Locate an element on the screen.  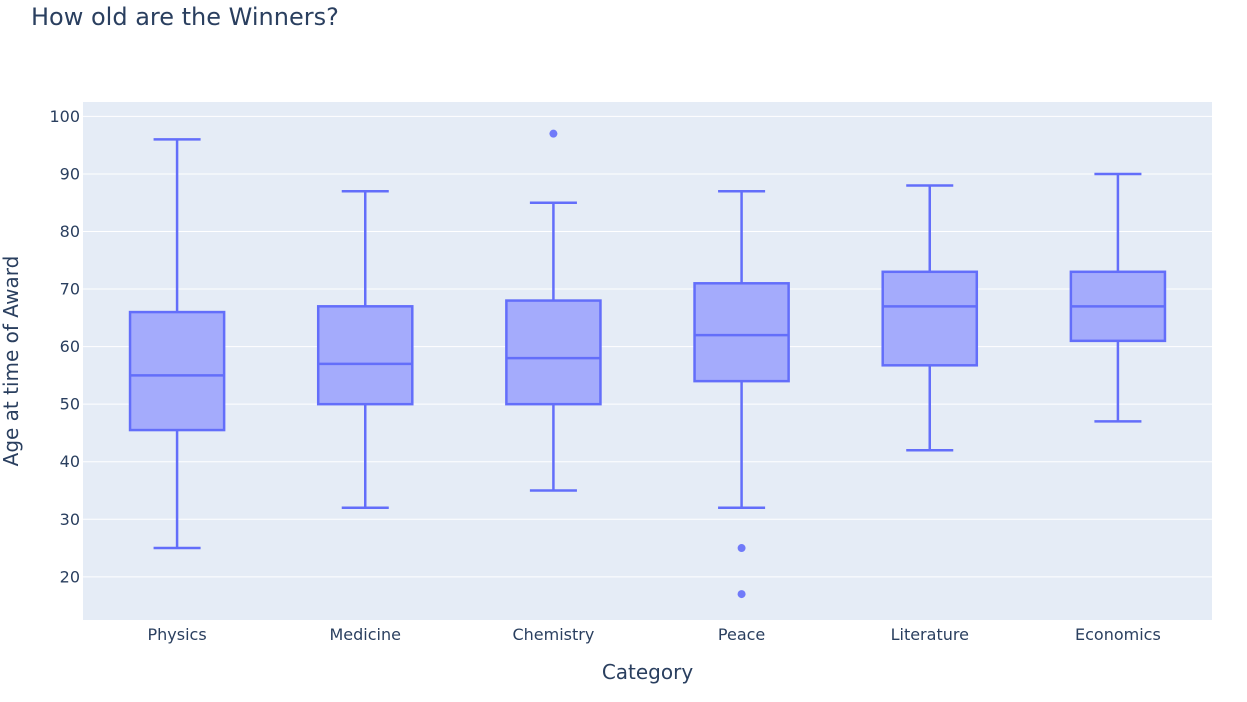
y-tick-label-80: 80 is located at coordinates (70, 231).